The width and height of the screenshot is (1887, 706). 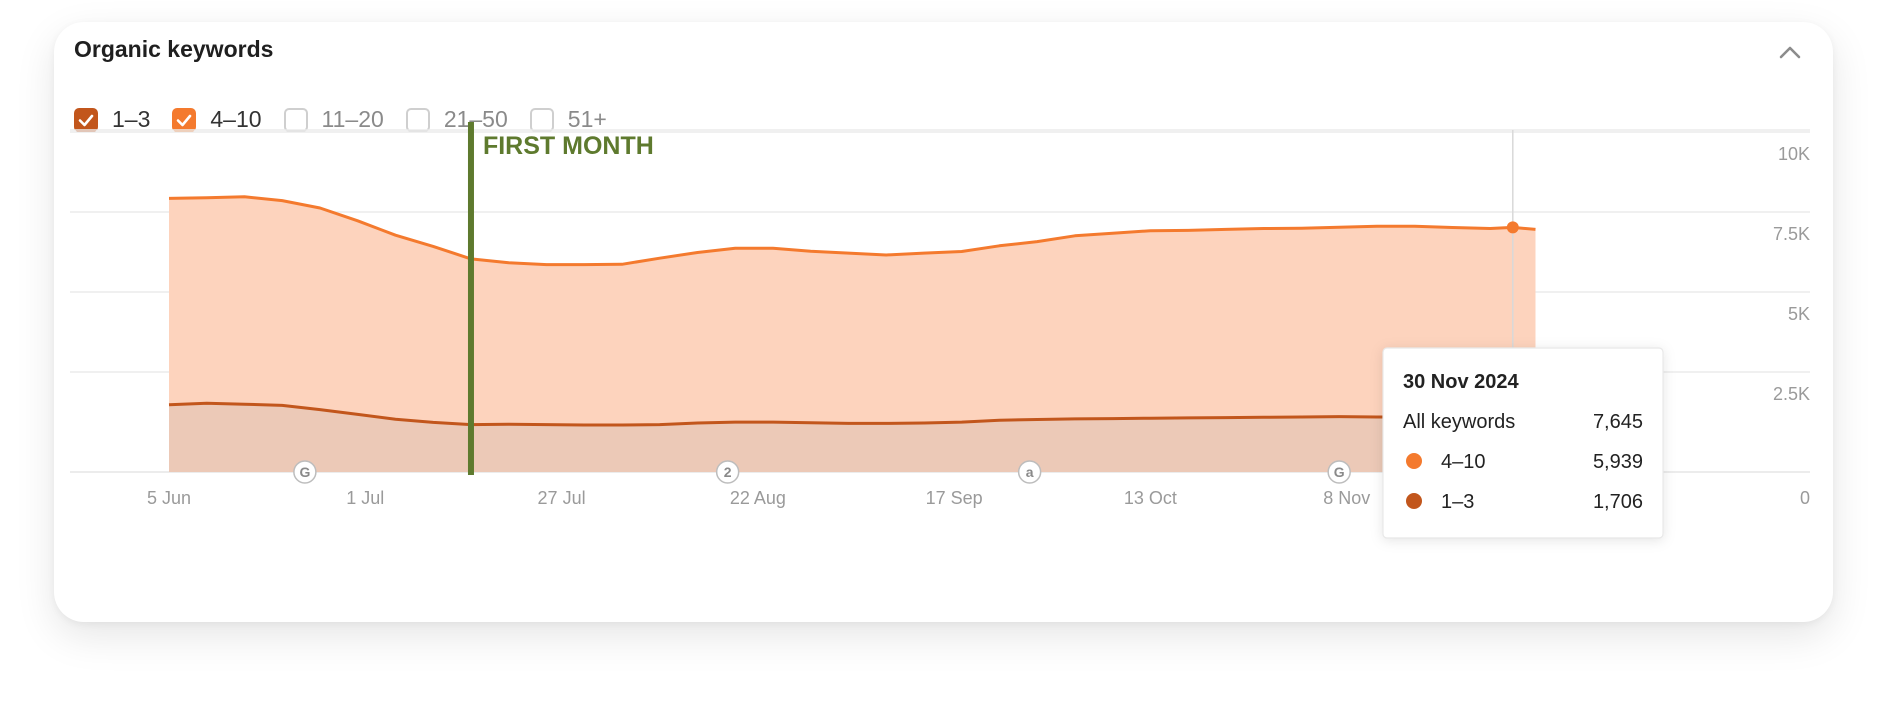 What do you see at coordinates (1461, 382) in the screenshot?
I see `tooltip-date: 30 Nov 2024` at bounding box center [1461, 382].